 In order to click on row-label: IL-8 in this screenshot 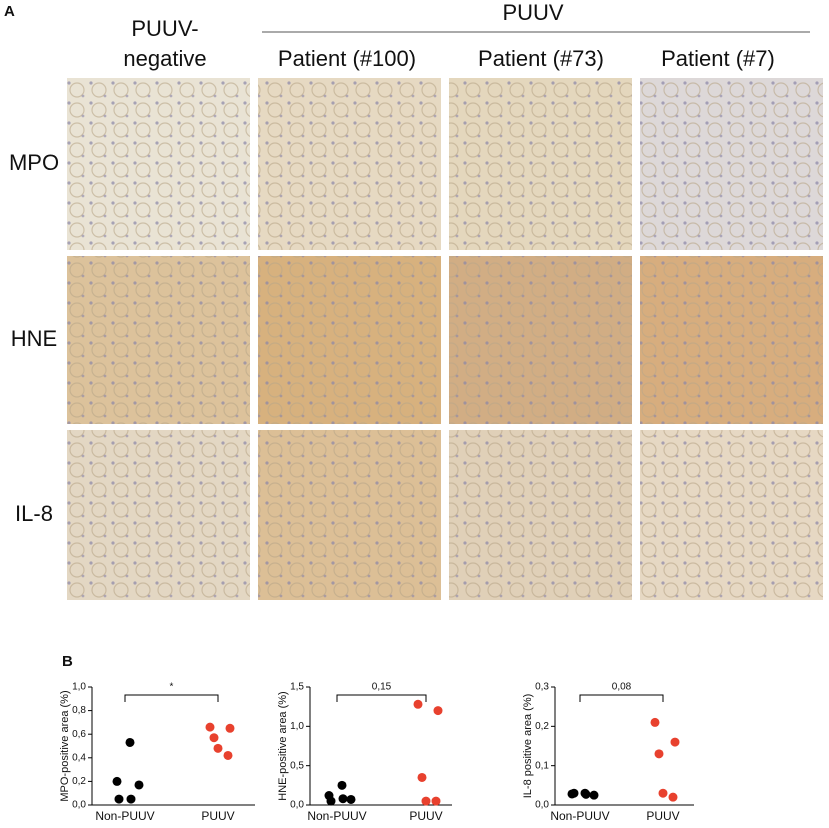, I will do `click(34, 513)`.